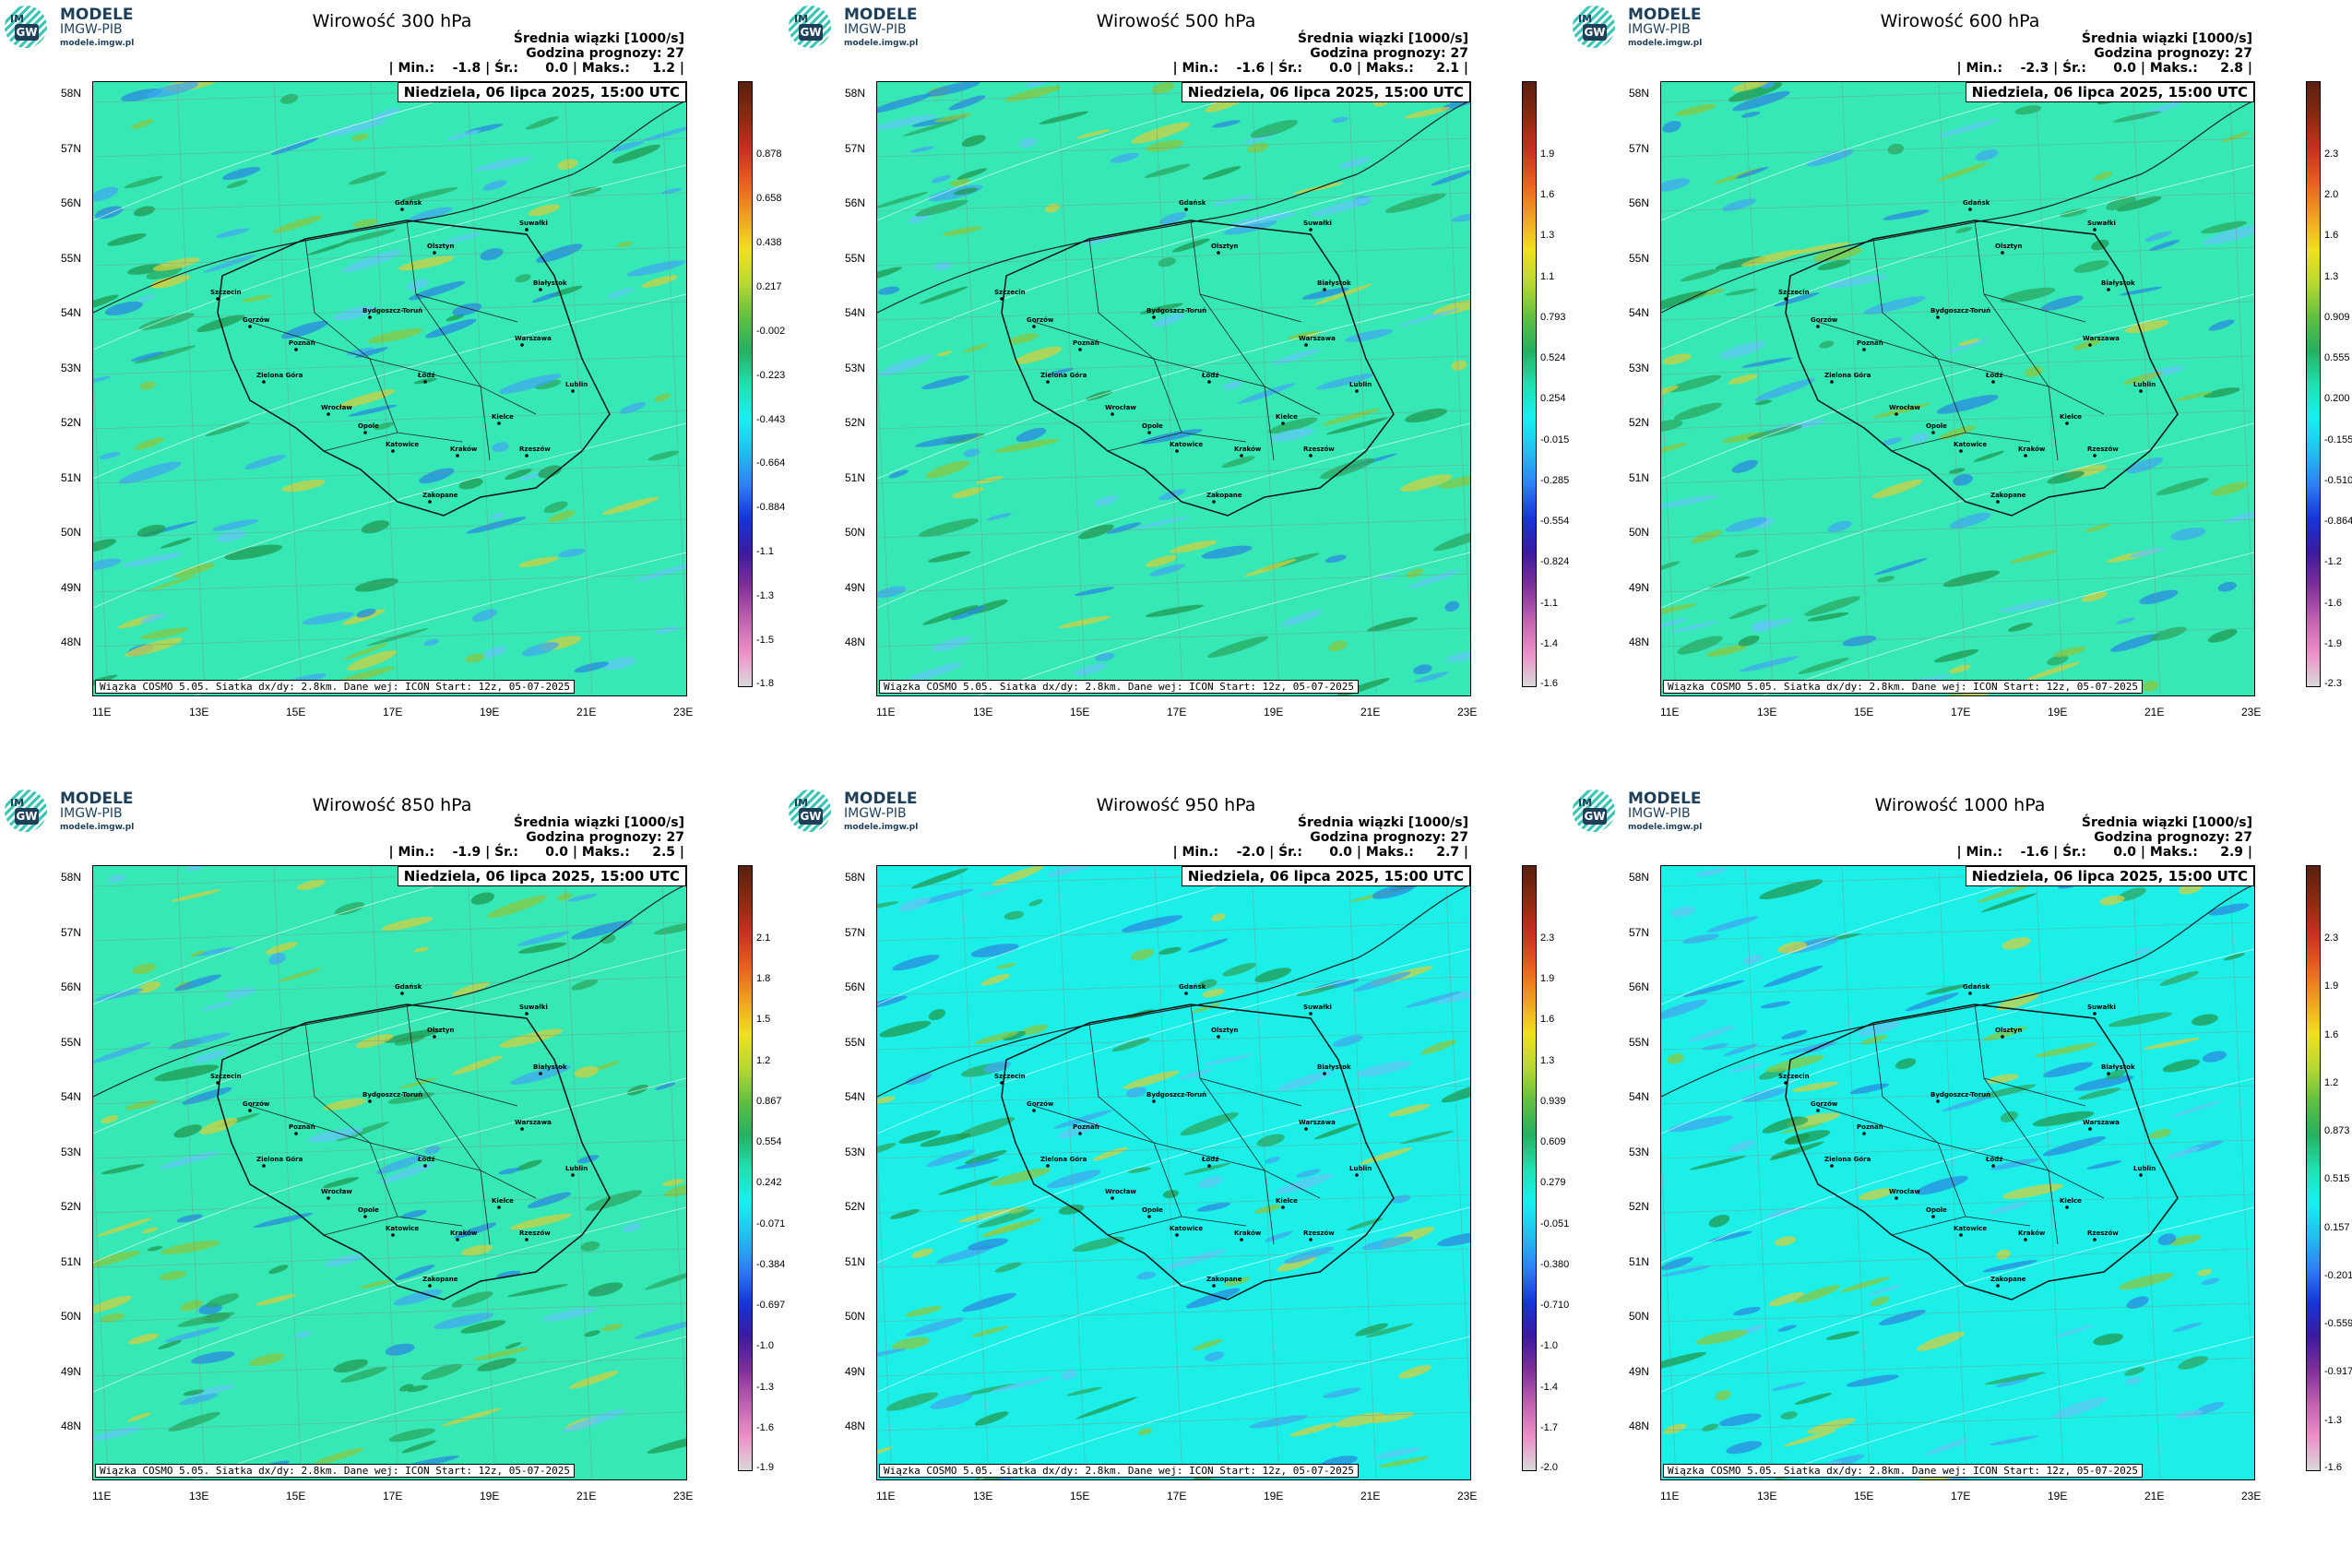 Image resolution: width=2352 pixels, height=1568 pixels. What do you see at coordinates (536, 852) in the screenshot?
I see `stats-line: | Min.: -1.9 | Śr.: 0.0 | Maks.: 2.5 |` at bounding box center [536, 852].